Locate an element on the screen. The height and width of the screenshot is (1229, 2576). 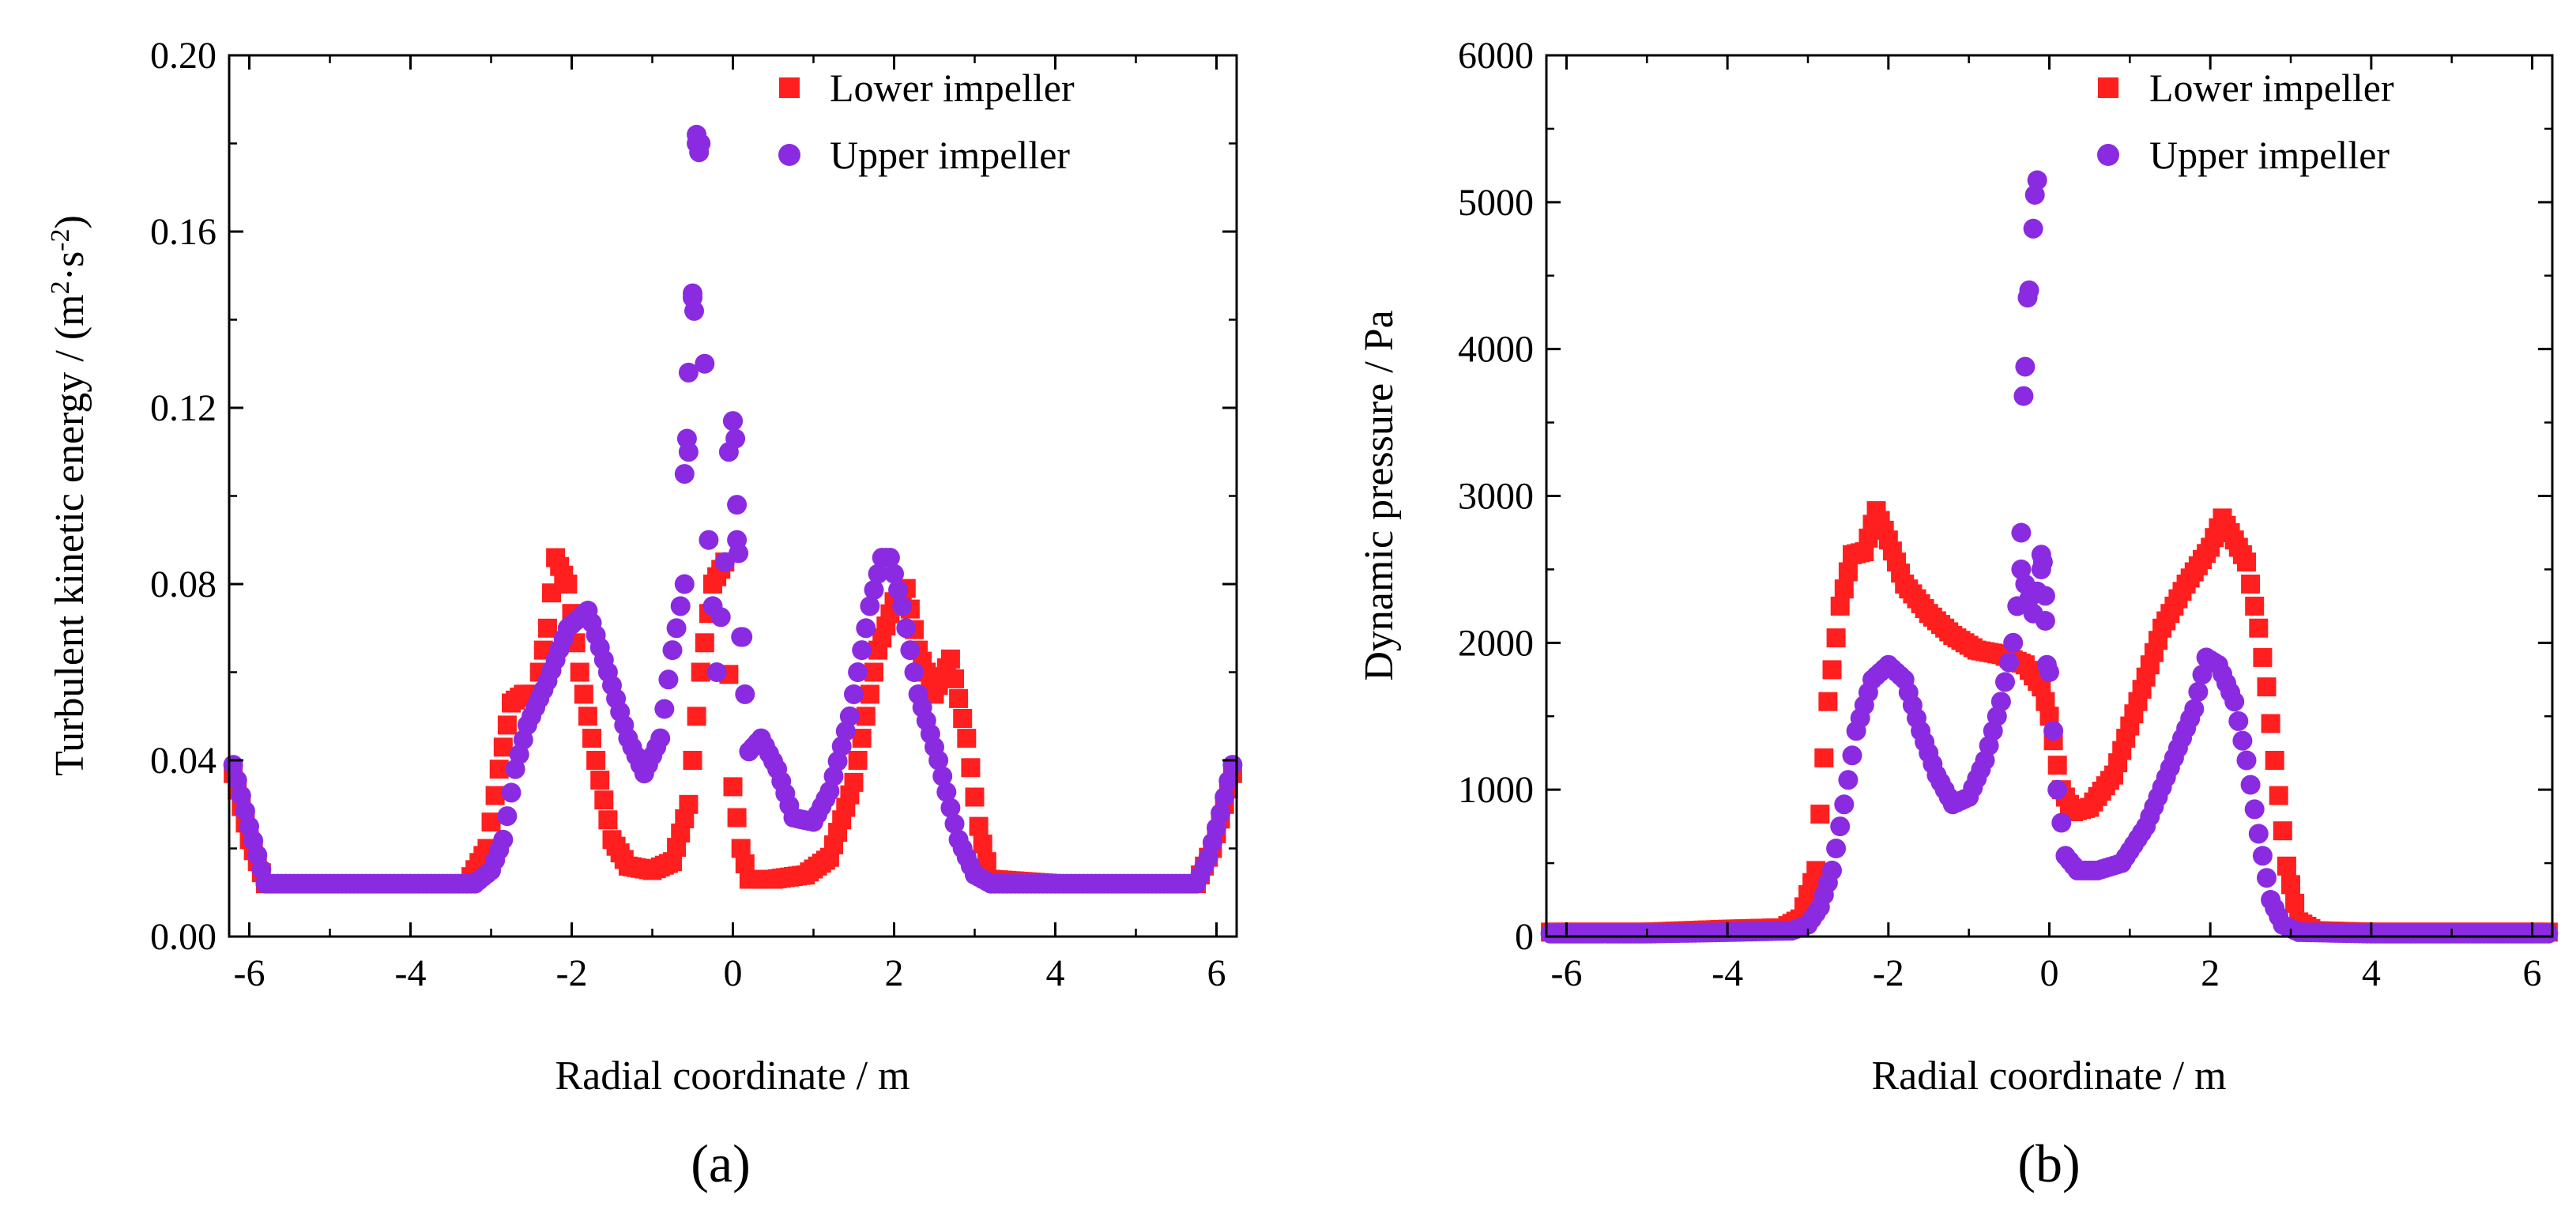
panel-a-x-axis-title: Radial coordinate / m is located at coordinates (732, 1076).